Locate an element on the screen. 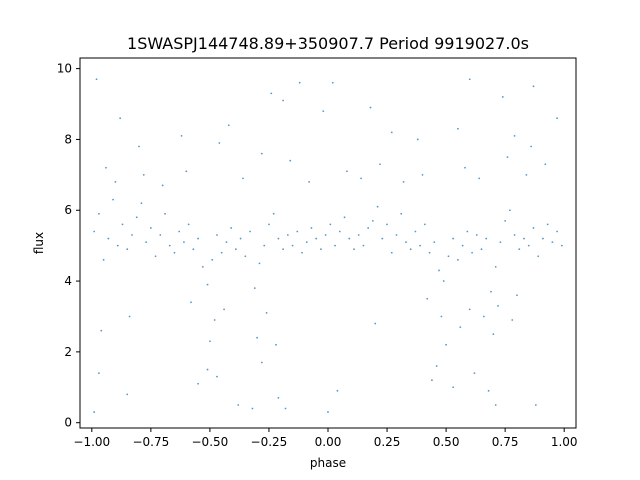 This screenshot has height=480, width=640. x-tick-label: 0.75 is located at coordinates (505, 442).